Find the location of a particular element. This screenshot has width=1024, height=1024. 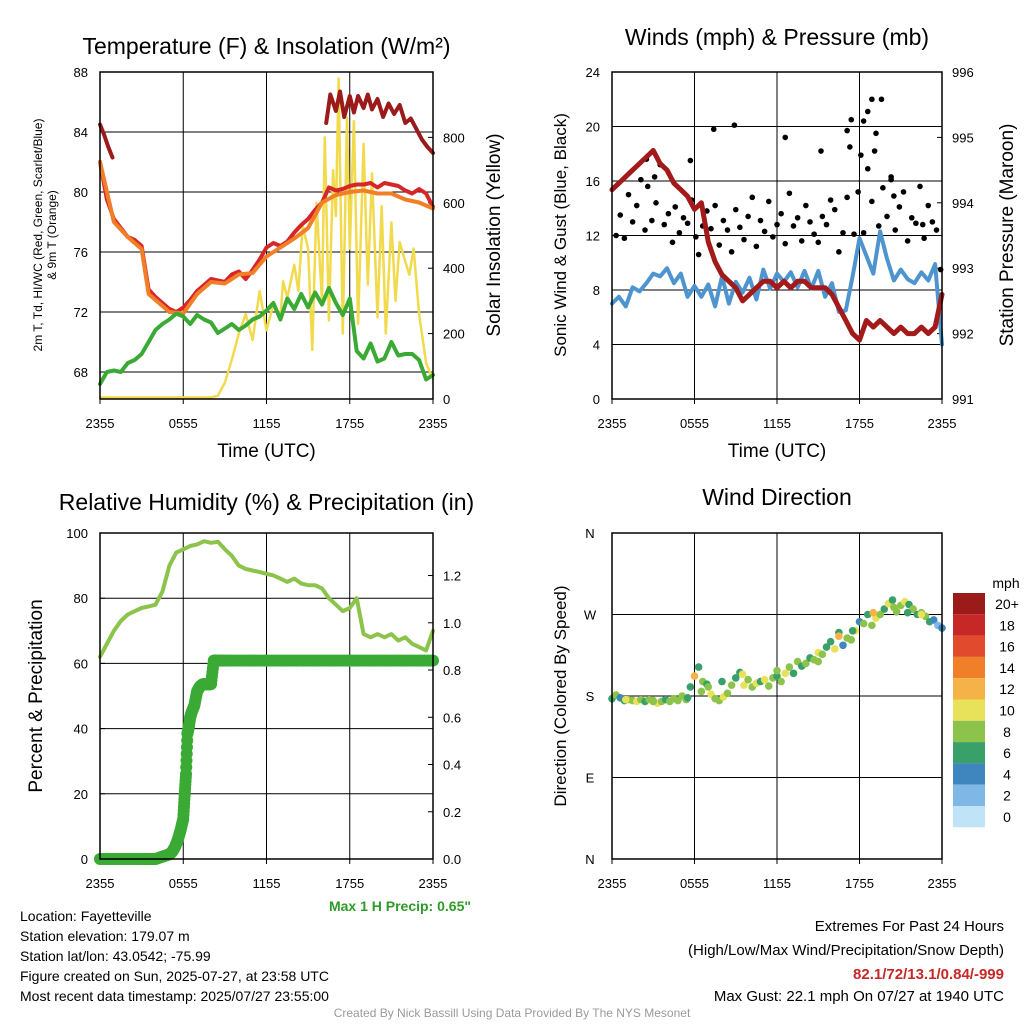

y2-tick-label: 0.2 is located at coordinates (452, 812).